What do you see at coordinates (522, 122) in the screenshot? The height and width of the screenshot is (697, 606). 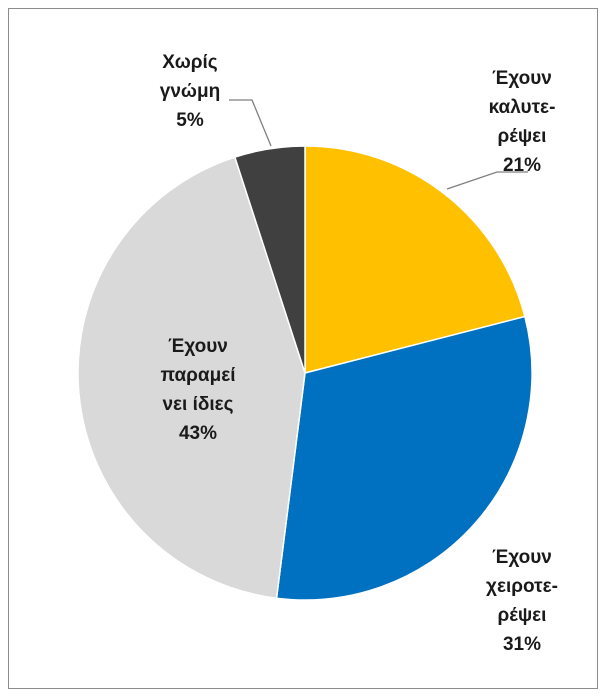 I see `data-label-improved: Έχουν καλυτε-ρέψει 21%` at bounding box center [522, 122].